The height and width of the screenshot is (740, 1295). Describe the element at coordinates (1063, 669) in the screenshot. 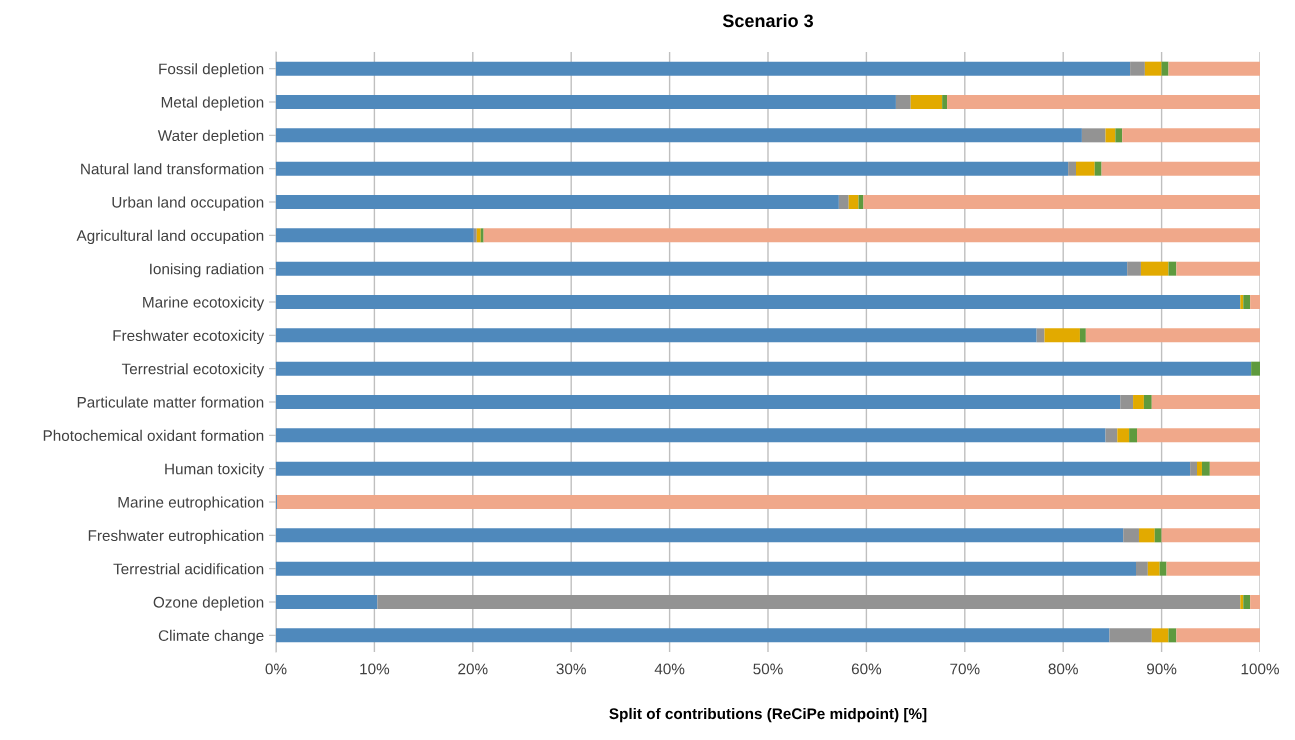

I see `x-tick-label: 80%` at that location.